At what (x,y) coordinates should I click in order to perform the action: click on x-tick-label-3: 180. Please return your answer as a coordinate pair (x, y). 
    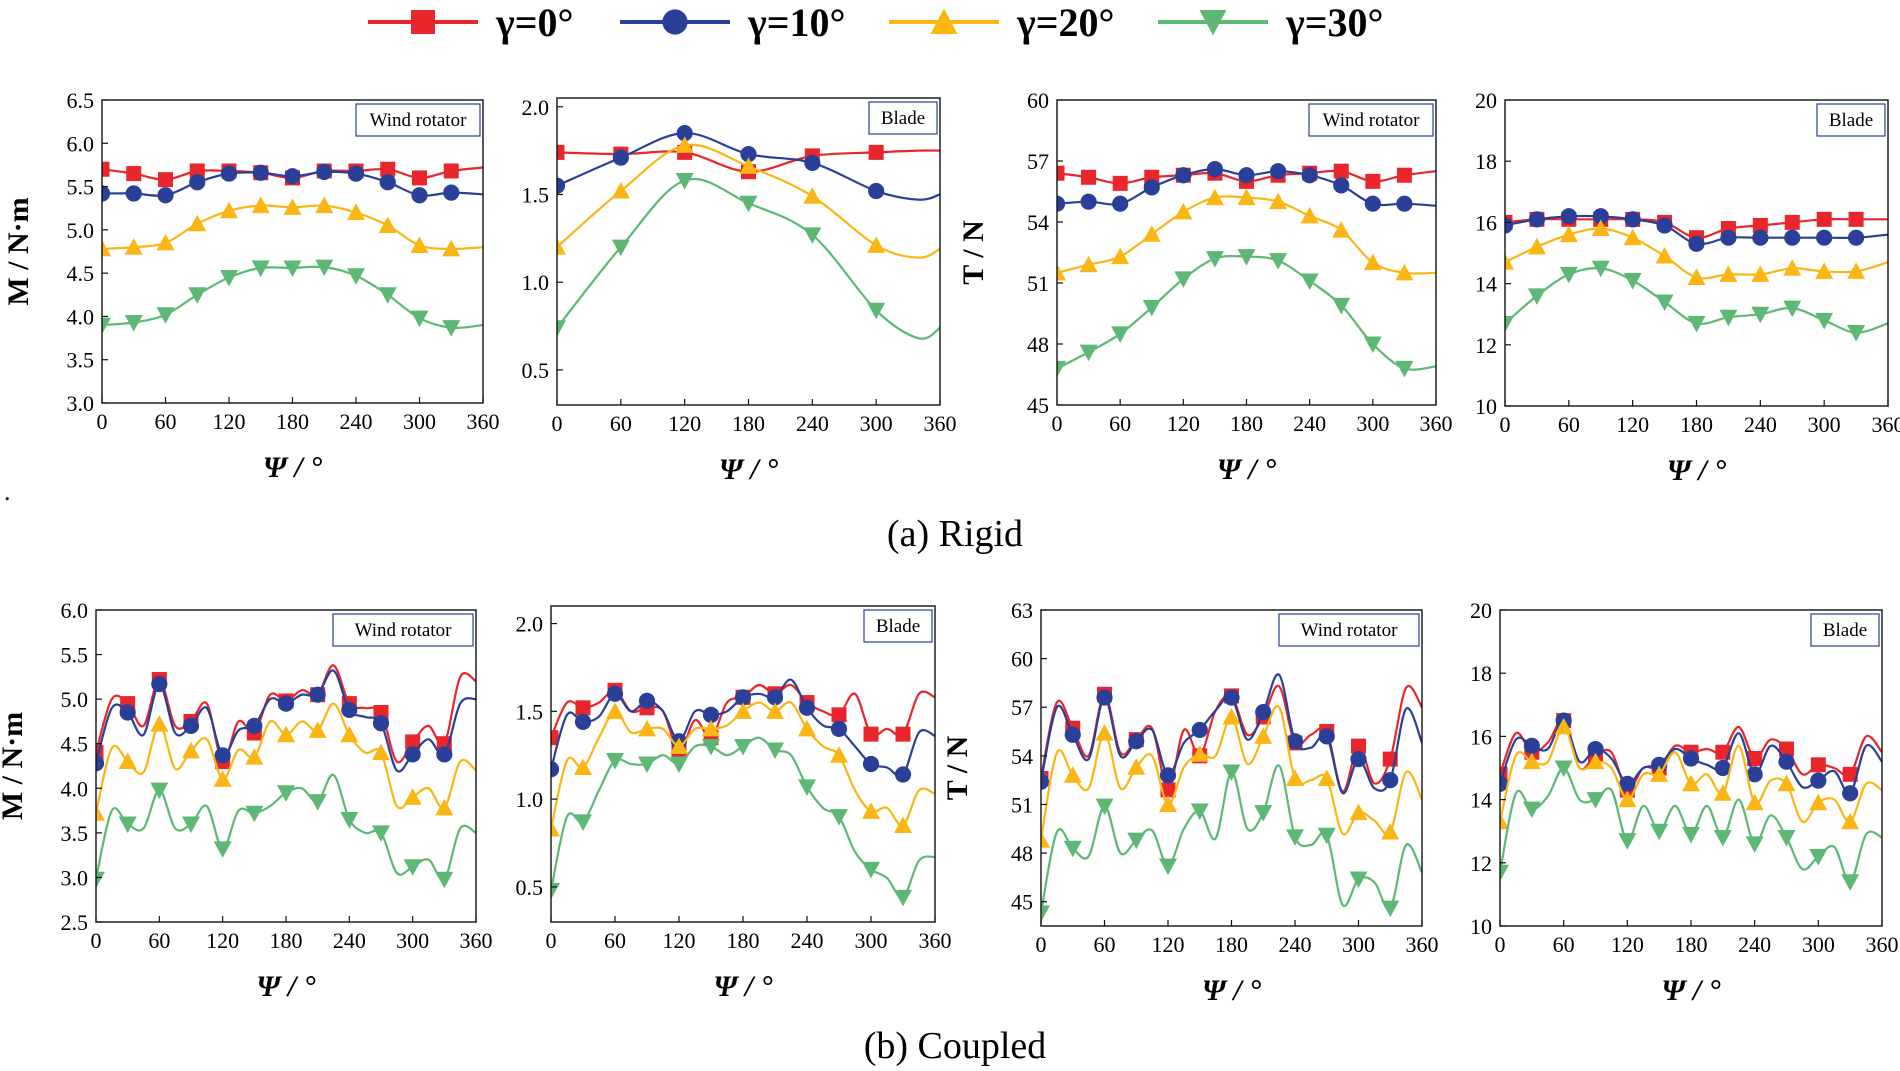
    Looking at the image, I should click on (292, 421).